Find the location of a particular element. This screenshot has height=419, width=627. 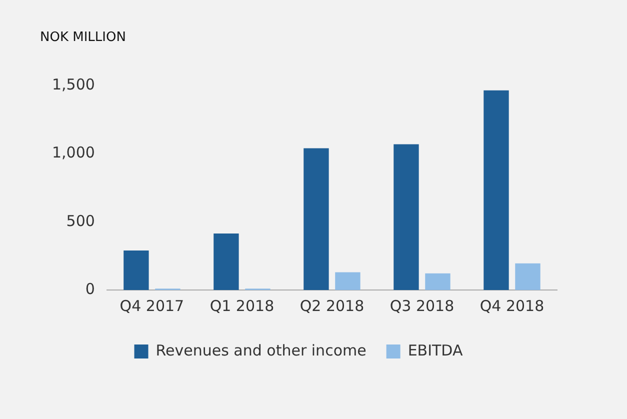

x-tick-label: Q1 2018 is located at coordinates (242, 305).